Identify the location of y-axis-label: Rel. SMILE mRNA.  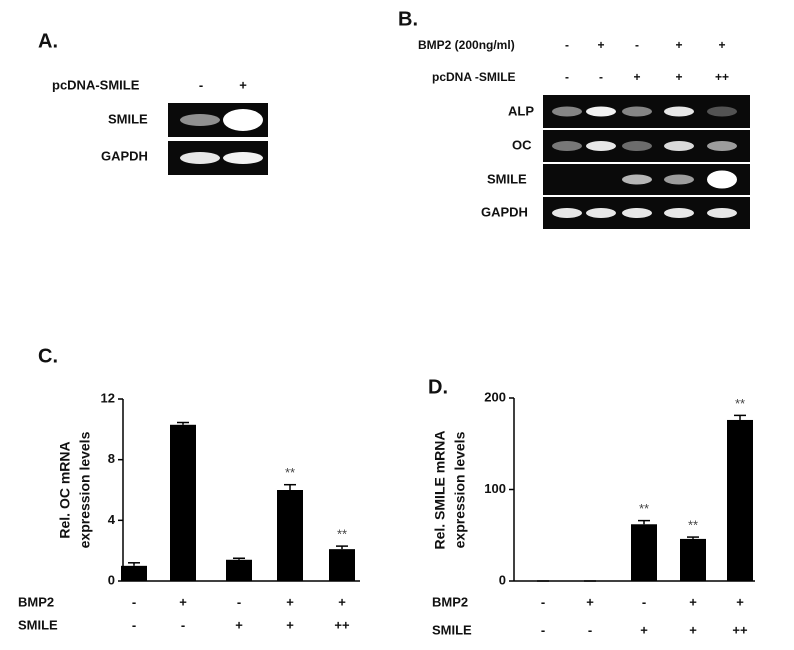
(440, 489).